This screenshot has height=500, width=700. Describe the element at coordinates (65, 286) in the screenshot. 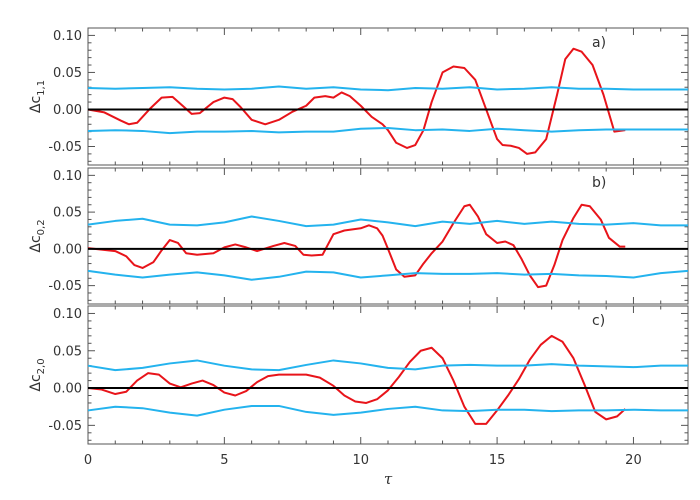

I see `panel-2-ytick-label: -0.05` at that location.